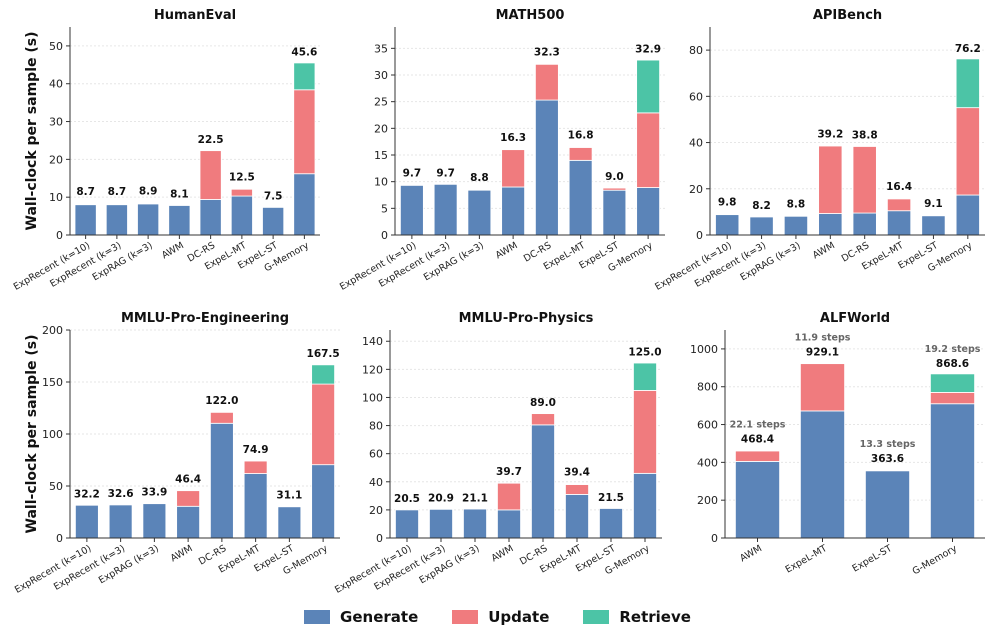 This screenshot has height=634, width=995. I want to click on value-label: 20.5, so click(407, 499).